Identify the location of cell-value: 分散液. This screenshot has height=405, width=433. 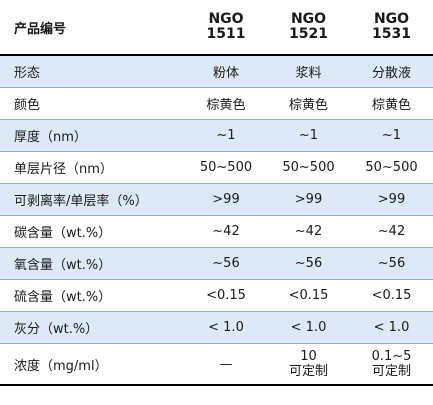
(391, 71).